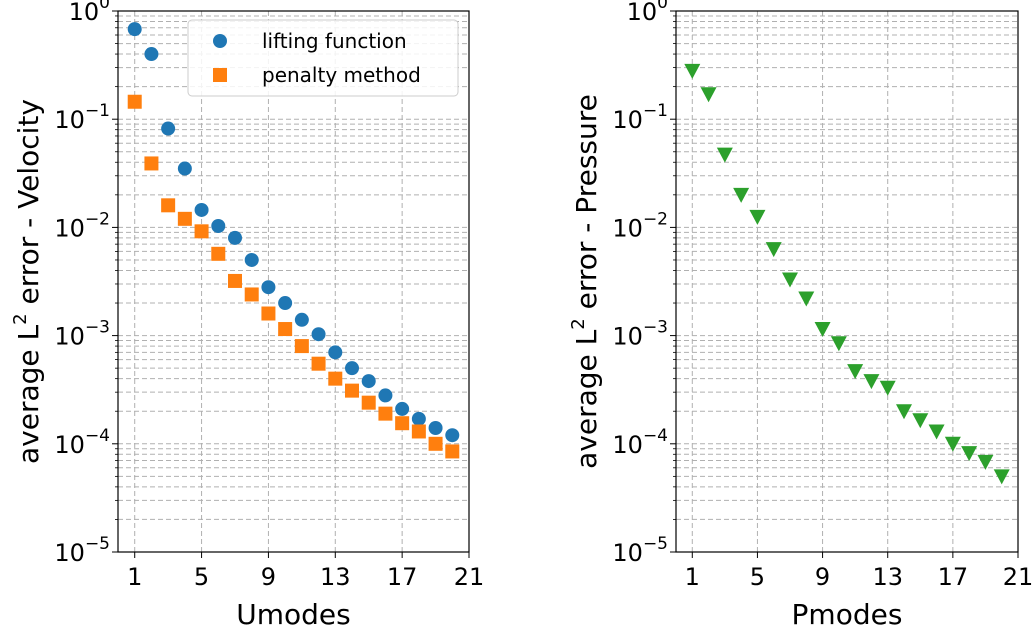 This screenshot has width=1036, height=633. Describe the element at coordinates (585, 281) in the screenshot. I see `y-axis-label: average L2 error - Pressure` at that location.